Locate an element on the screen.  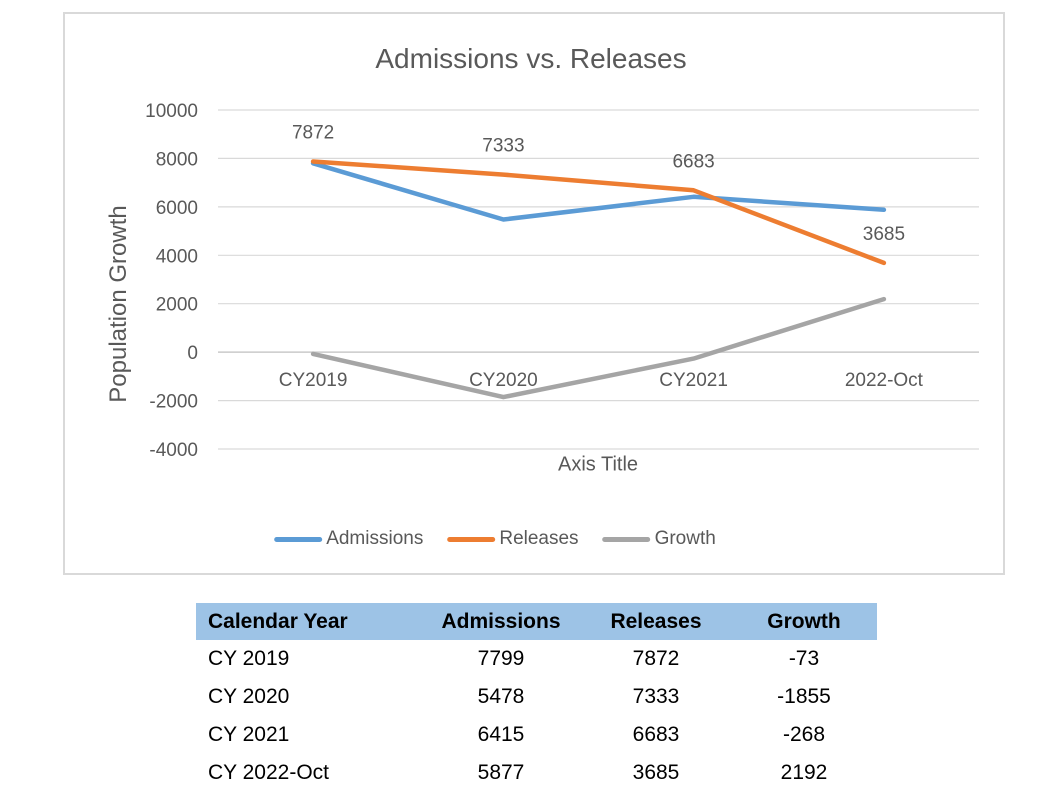
legend-item-growth: Growth is located at coordinates (659, 539).